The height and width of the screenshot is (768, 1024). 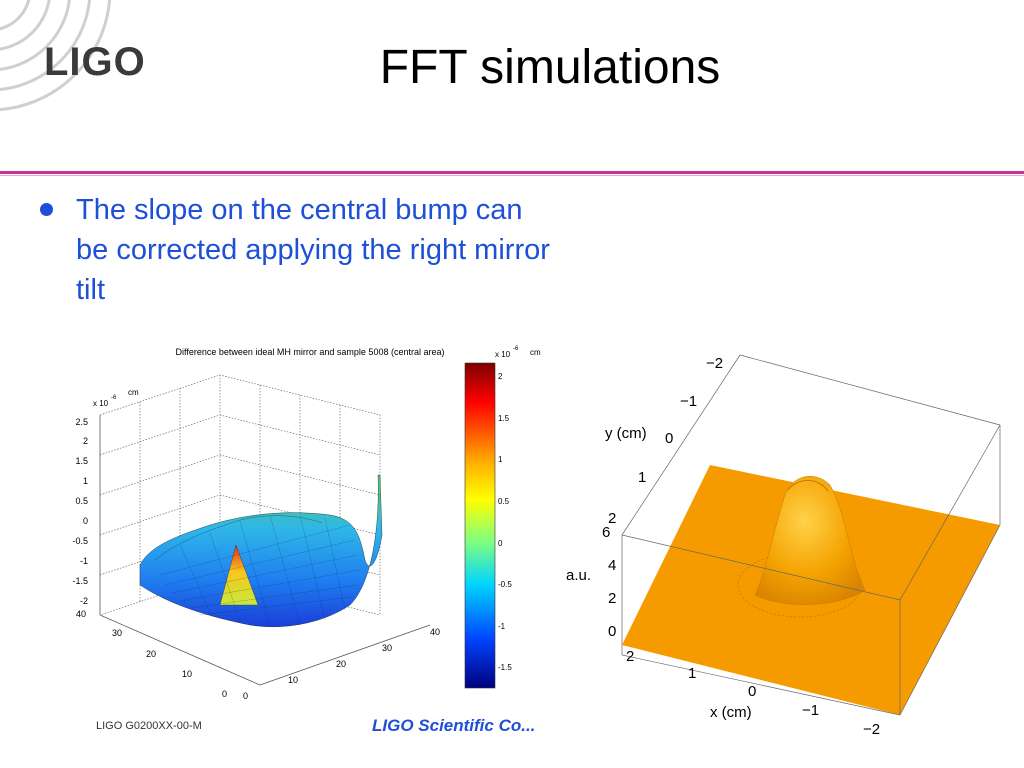 I want to click on slide-title: FFT simulations, so click(x=550, y=67).